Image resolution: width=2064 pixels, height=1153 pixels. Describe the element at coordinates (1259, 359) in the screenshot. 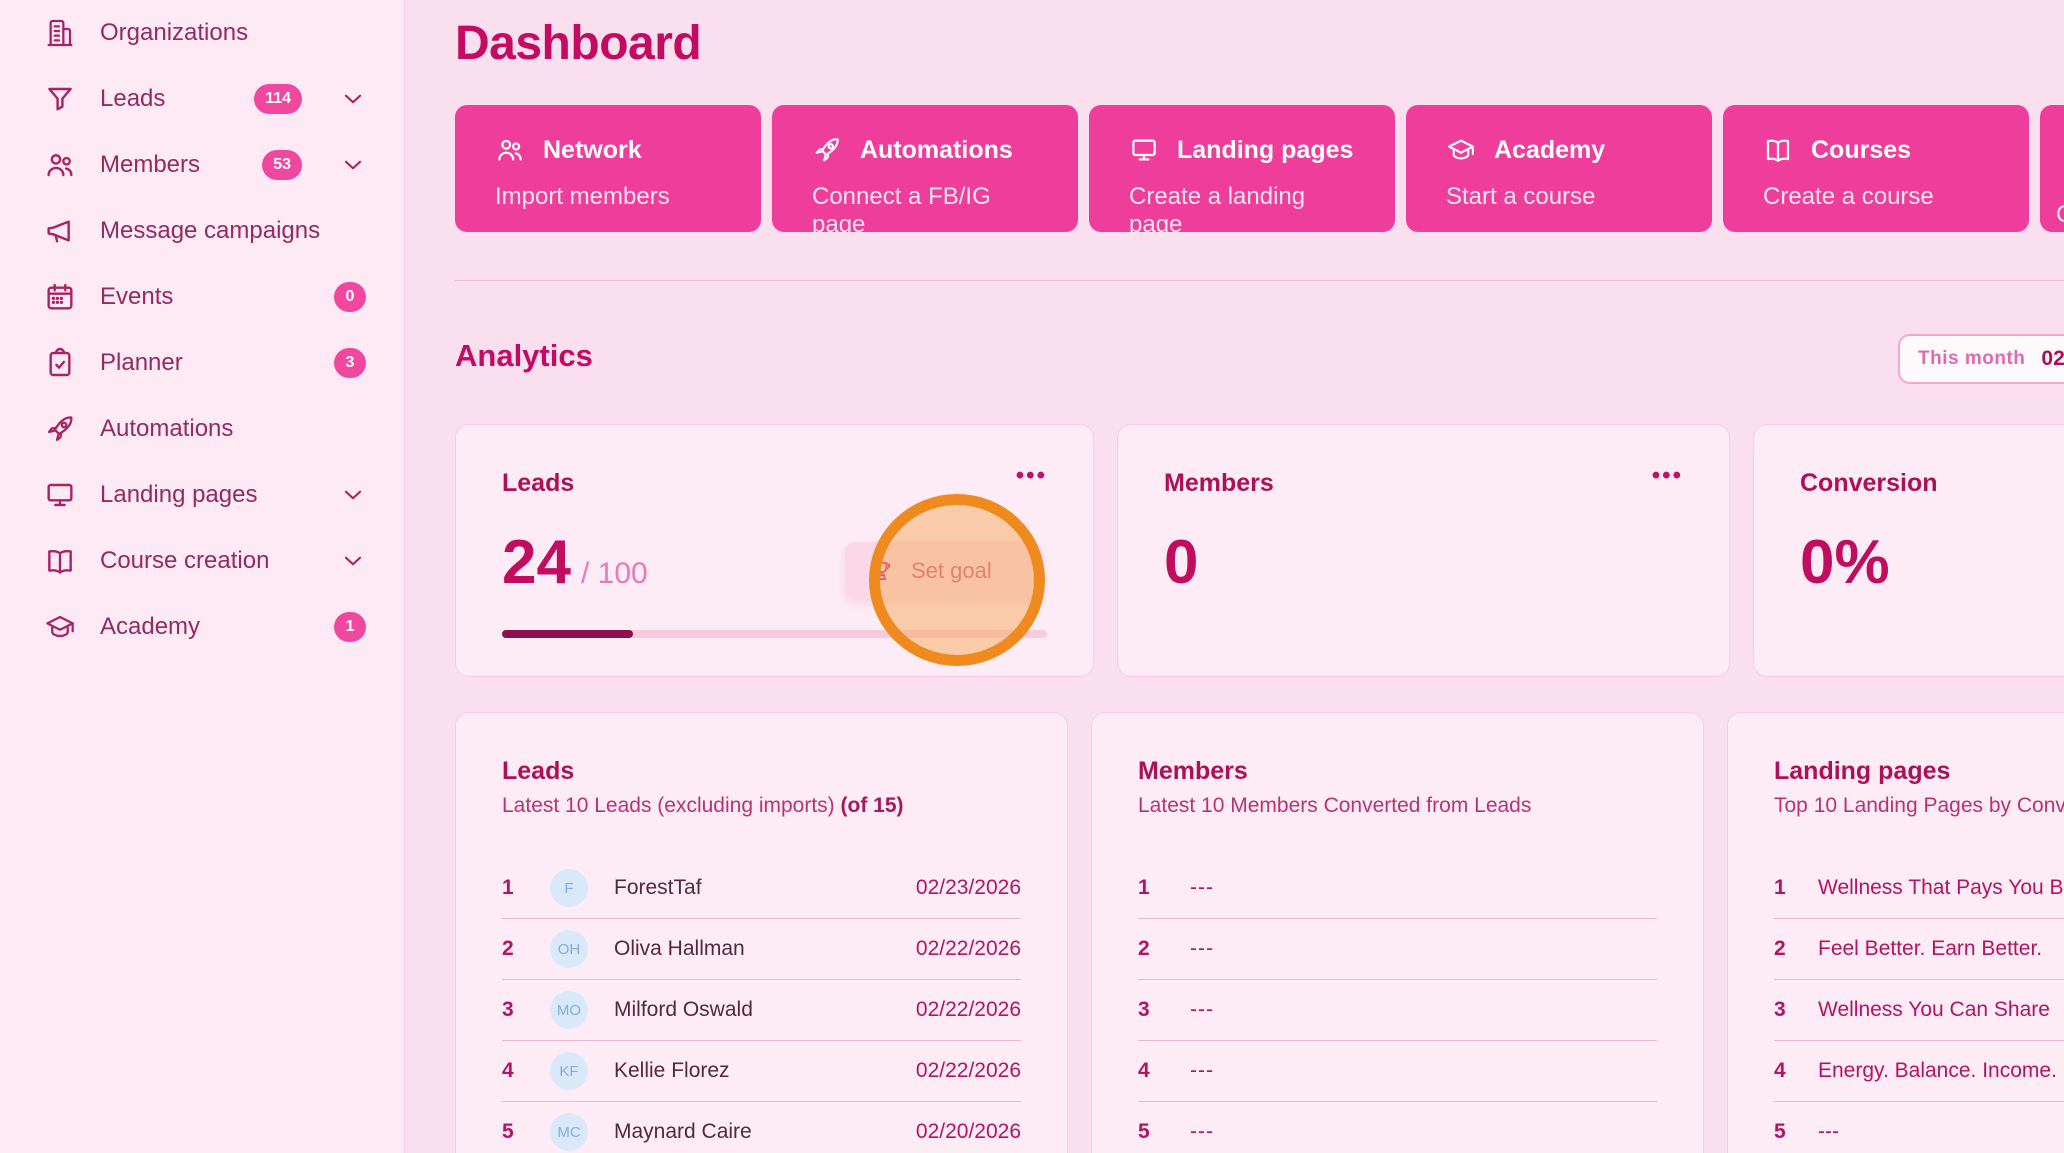

I see `analytics-header: Analytics This month 02/0` at that location.